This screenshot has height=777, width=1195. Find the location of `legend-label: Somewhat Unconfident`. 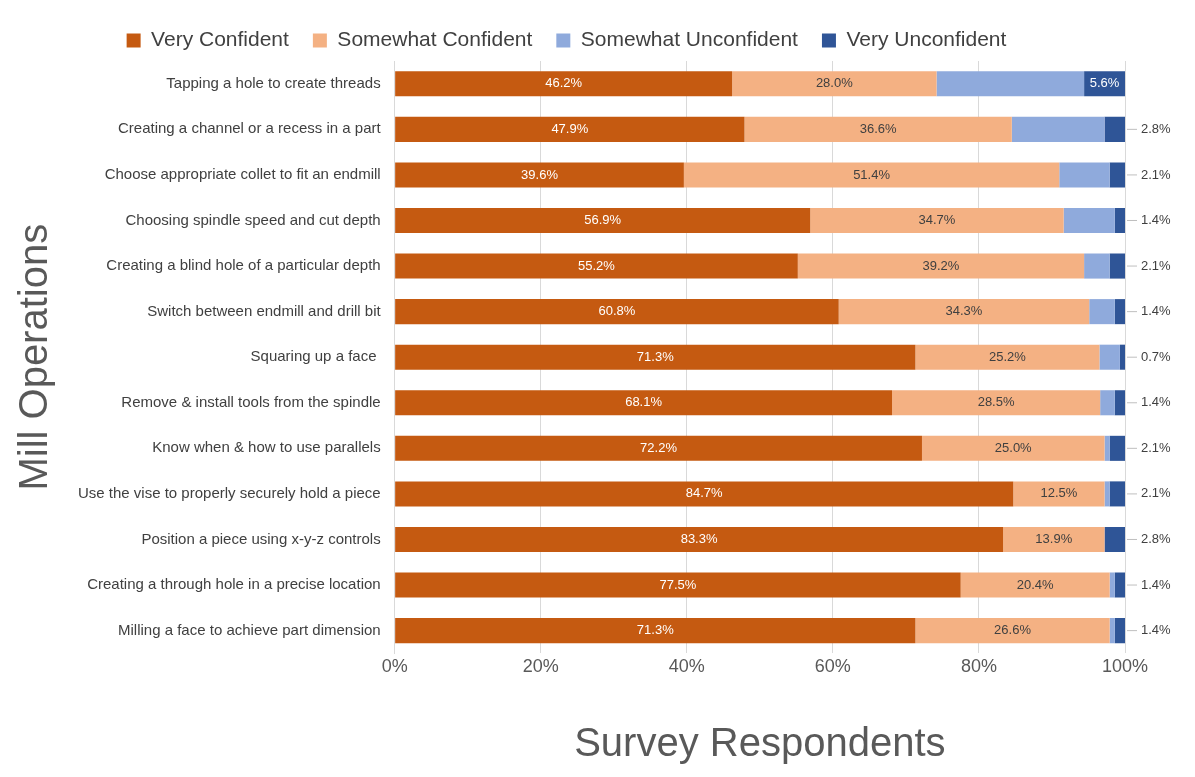

legend-label: Somewhat Unconfident is located at coordinates (689, 39).